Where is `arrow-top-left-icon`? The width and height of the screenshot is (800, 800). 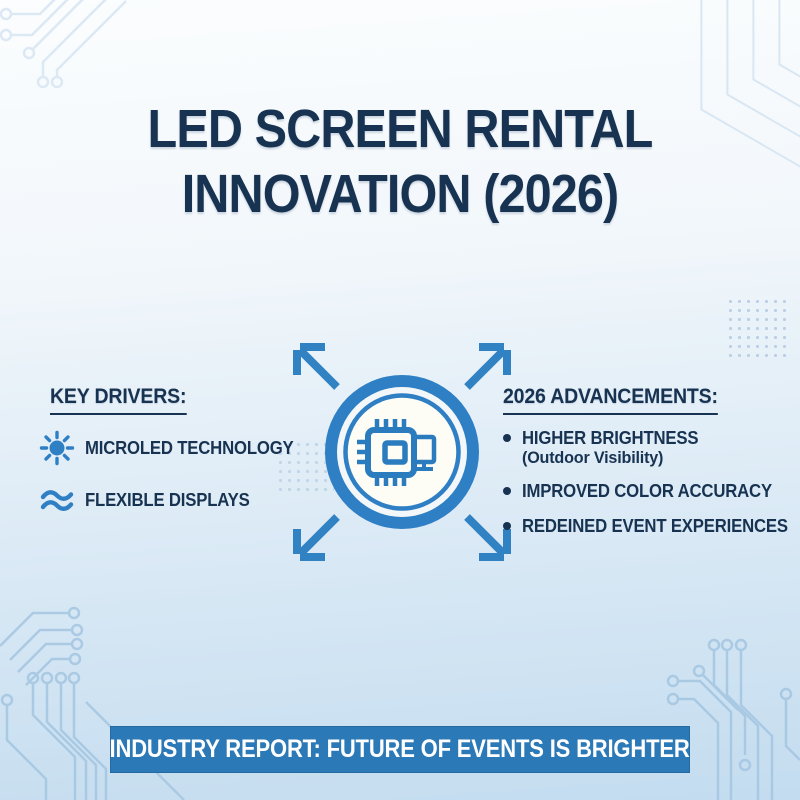
arrow-top-left-icon is located at coordinates (316, 366).